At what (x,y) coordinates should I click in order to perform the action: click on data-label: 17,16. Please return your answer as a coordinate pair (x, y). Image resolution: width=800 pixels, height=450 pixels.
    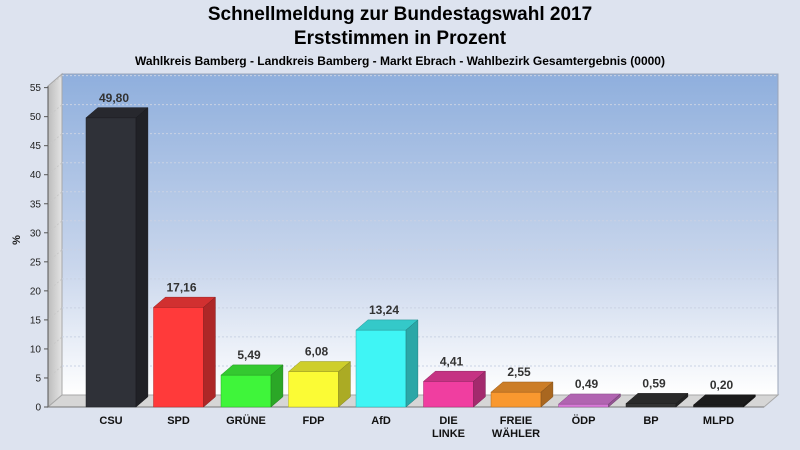
    Looking at the image, I should click on (181, 287).